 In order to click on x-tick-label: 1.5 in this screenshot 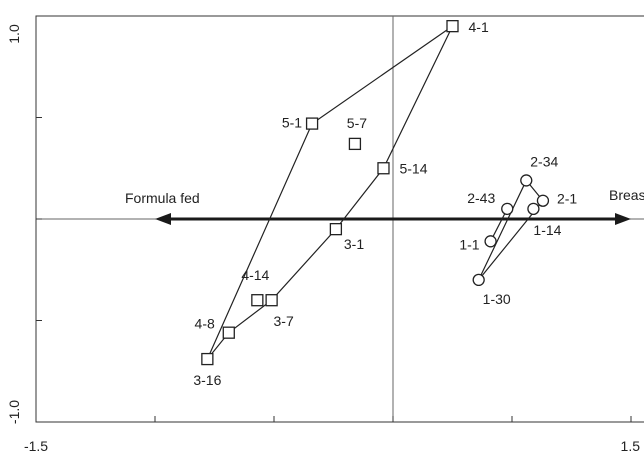, I will do `click(631, 446)`.